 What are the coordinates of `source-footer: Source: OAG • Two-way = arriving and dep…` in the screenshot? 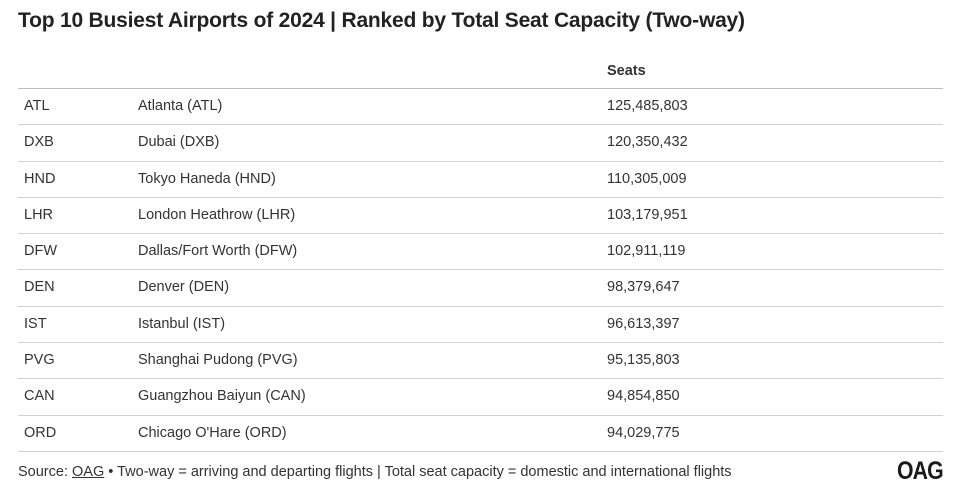 It's located at (375, 472).